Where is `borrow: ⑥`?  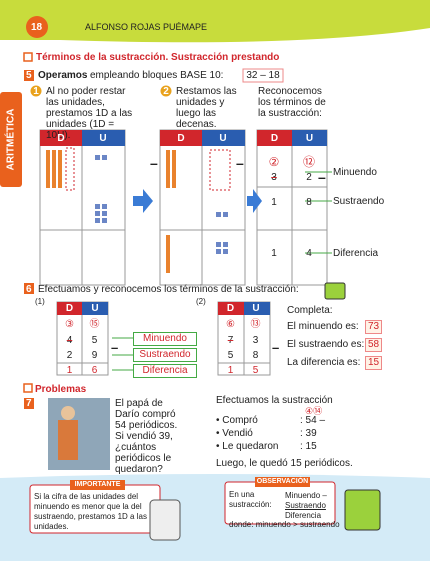 borrow: ⑥ is located at coordinates (230, 324).